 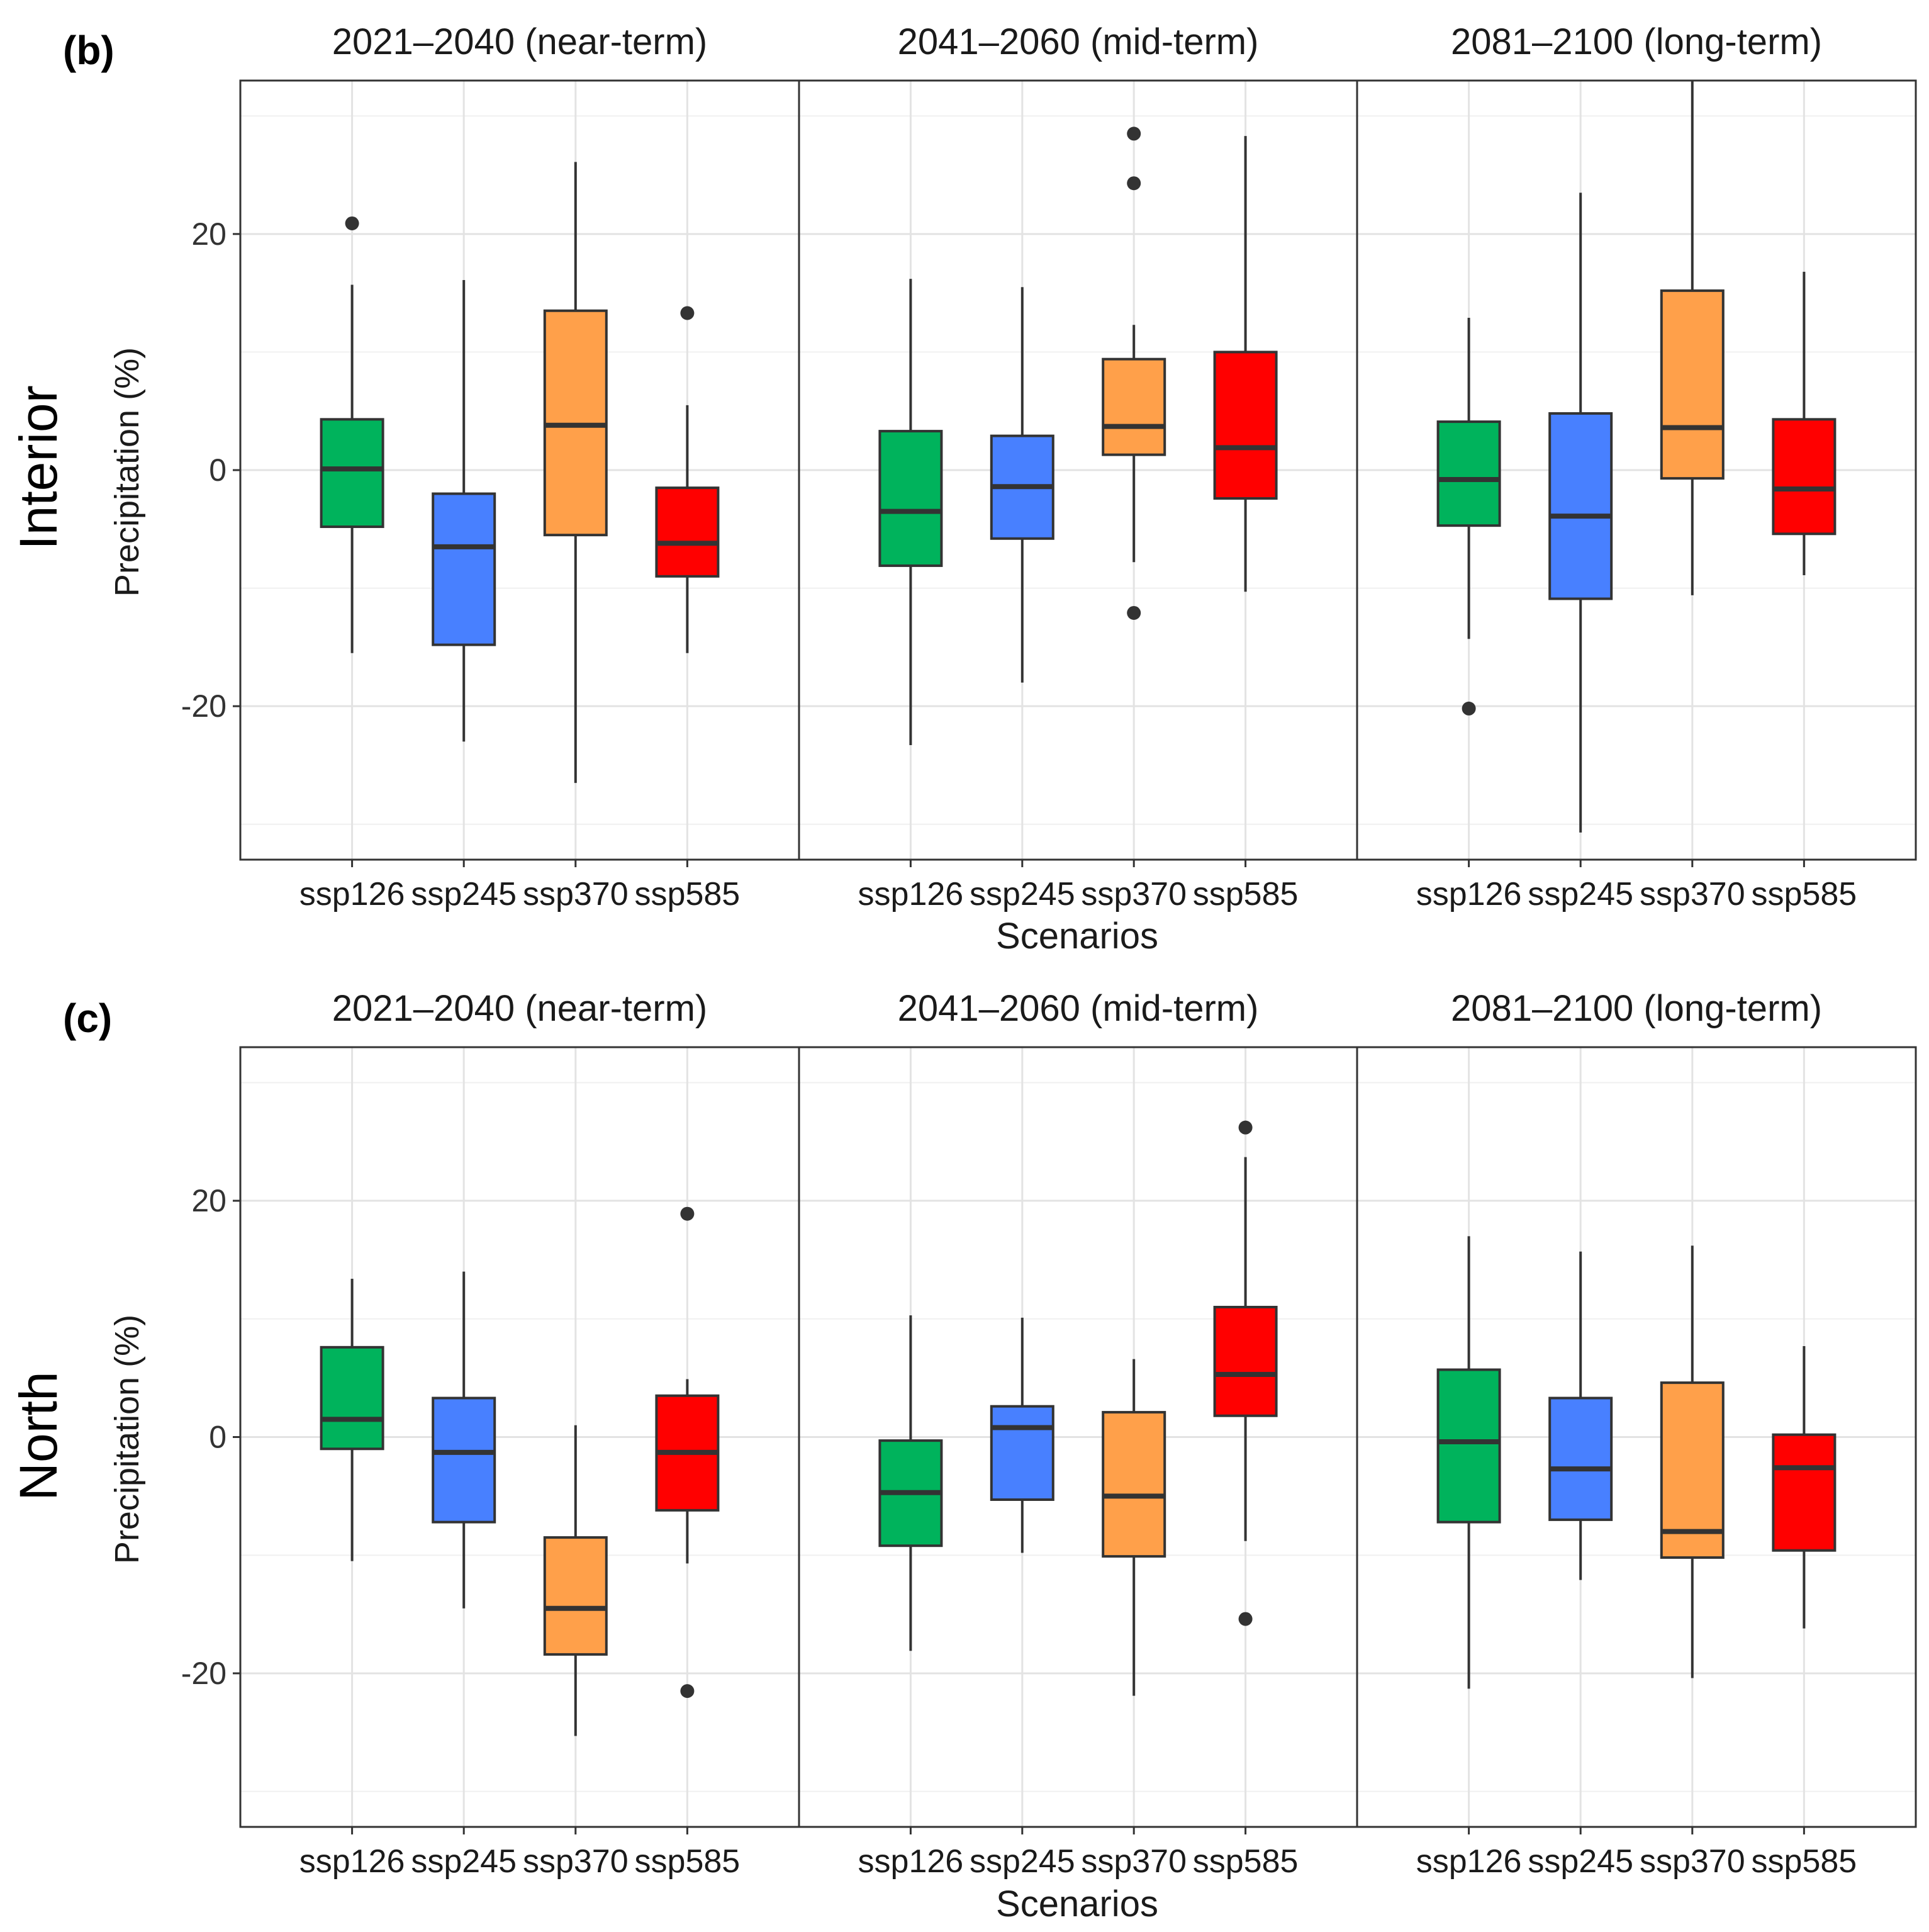 What do you see at coordinates (89, 50) in the screenshot?
I see `panel-label-b: (b)` at bounding box center [89, 50].